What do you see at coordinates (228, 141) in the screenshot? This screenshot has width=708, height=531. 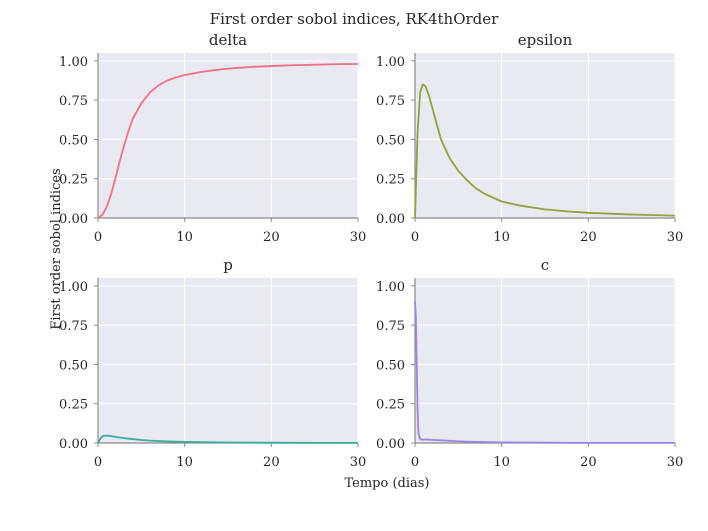 I see `series-line-delta` at bounding box center [228, 141].